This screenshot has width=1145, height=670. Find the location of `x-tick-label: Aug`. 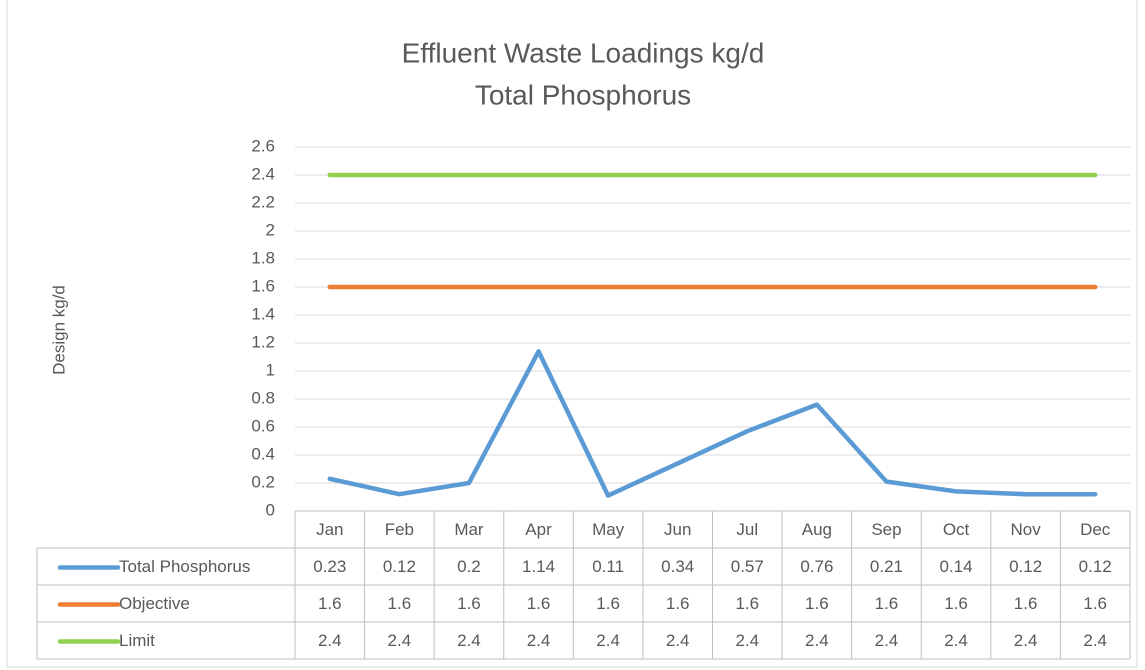

x-tick-label: Aug is located at coordinates (817, 529).